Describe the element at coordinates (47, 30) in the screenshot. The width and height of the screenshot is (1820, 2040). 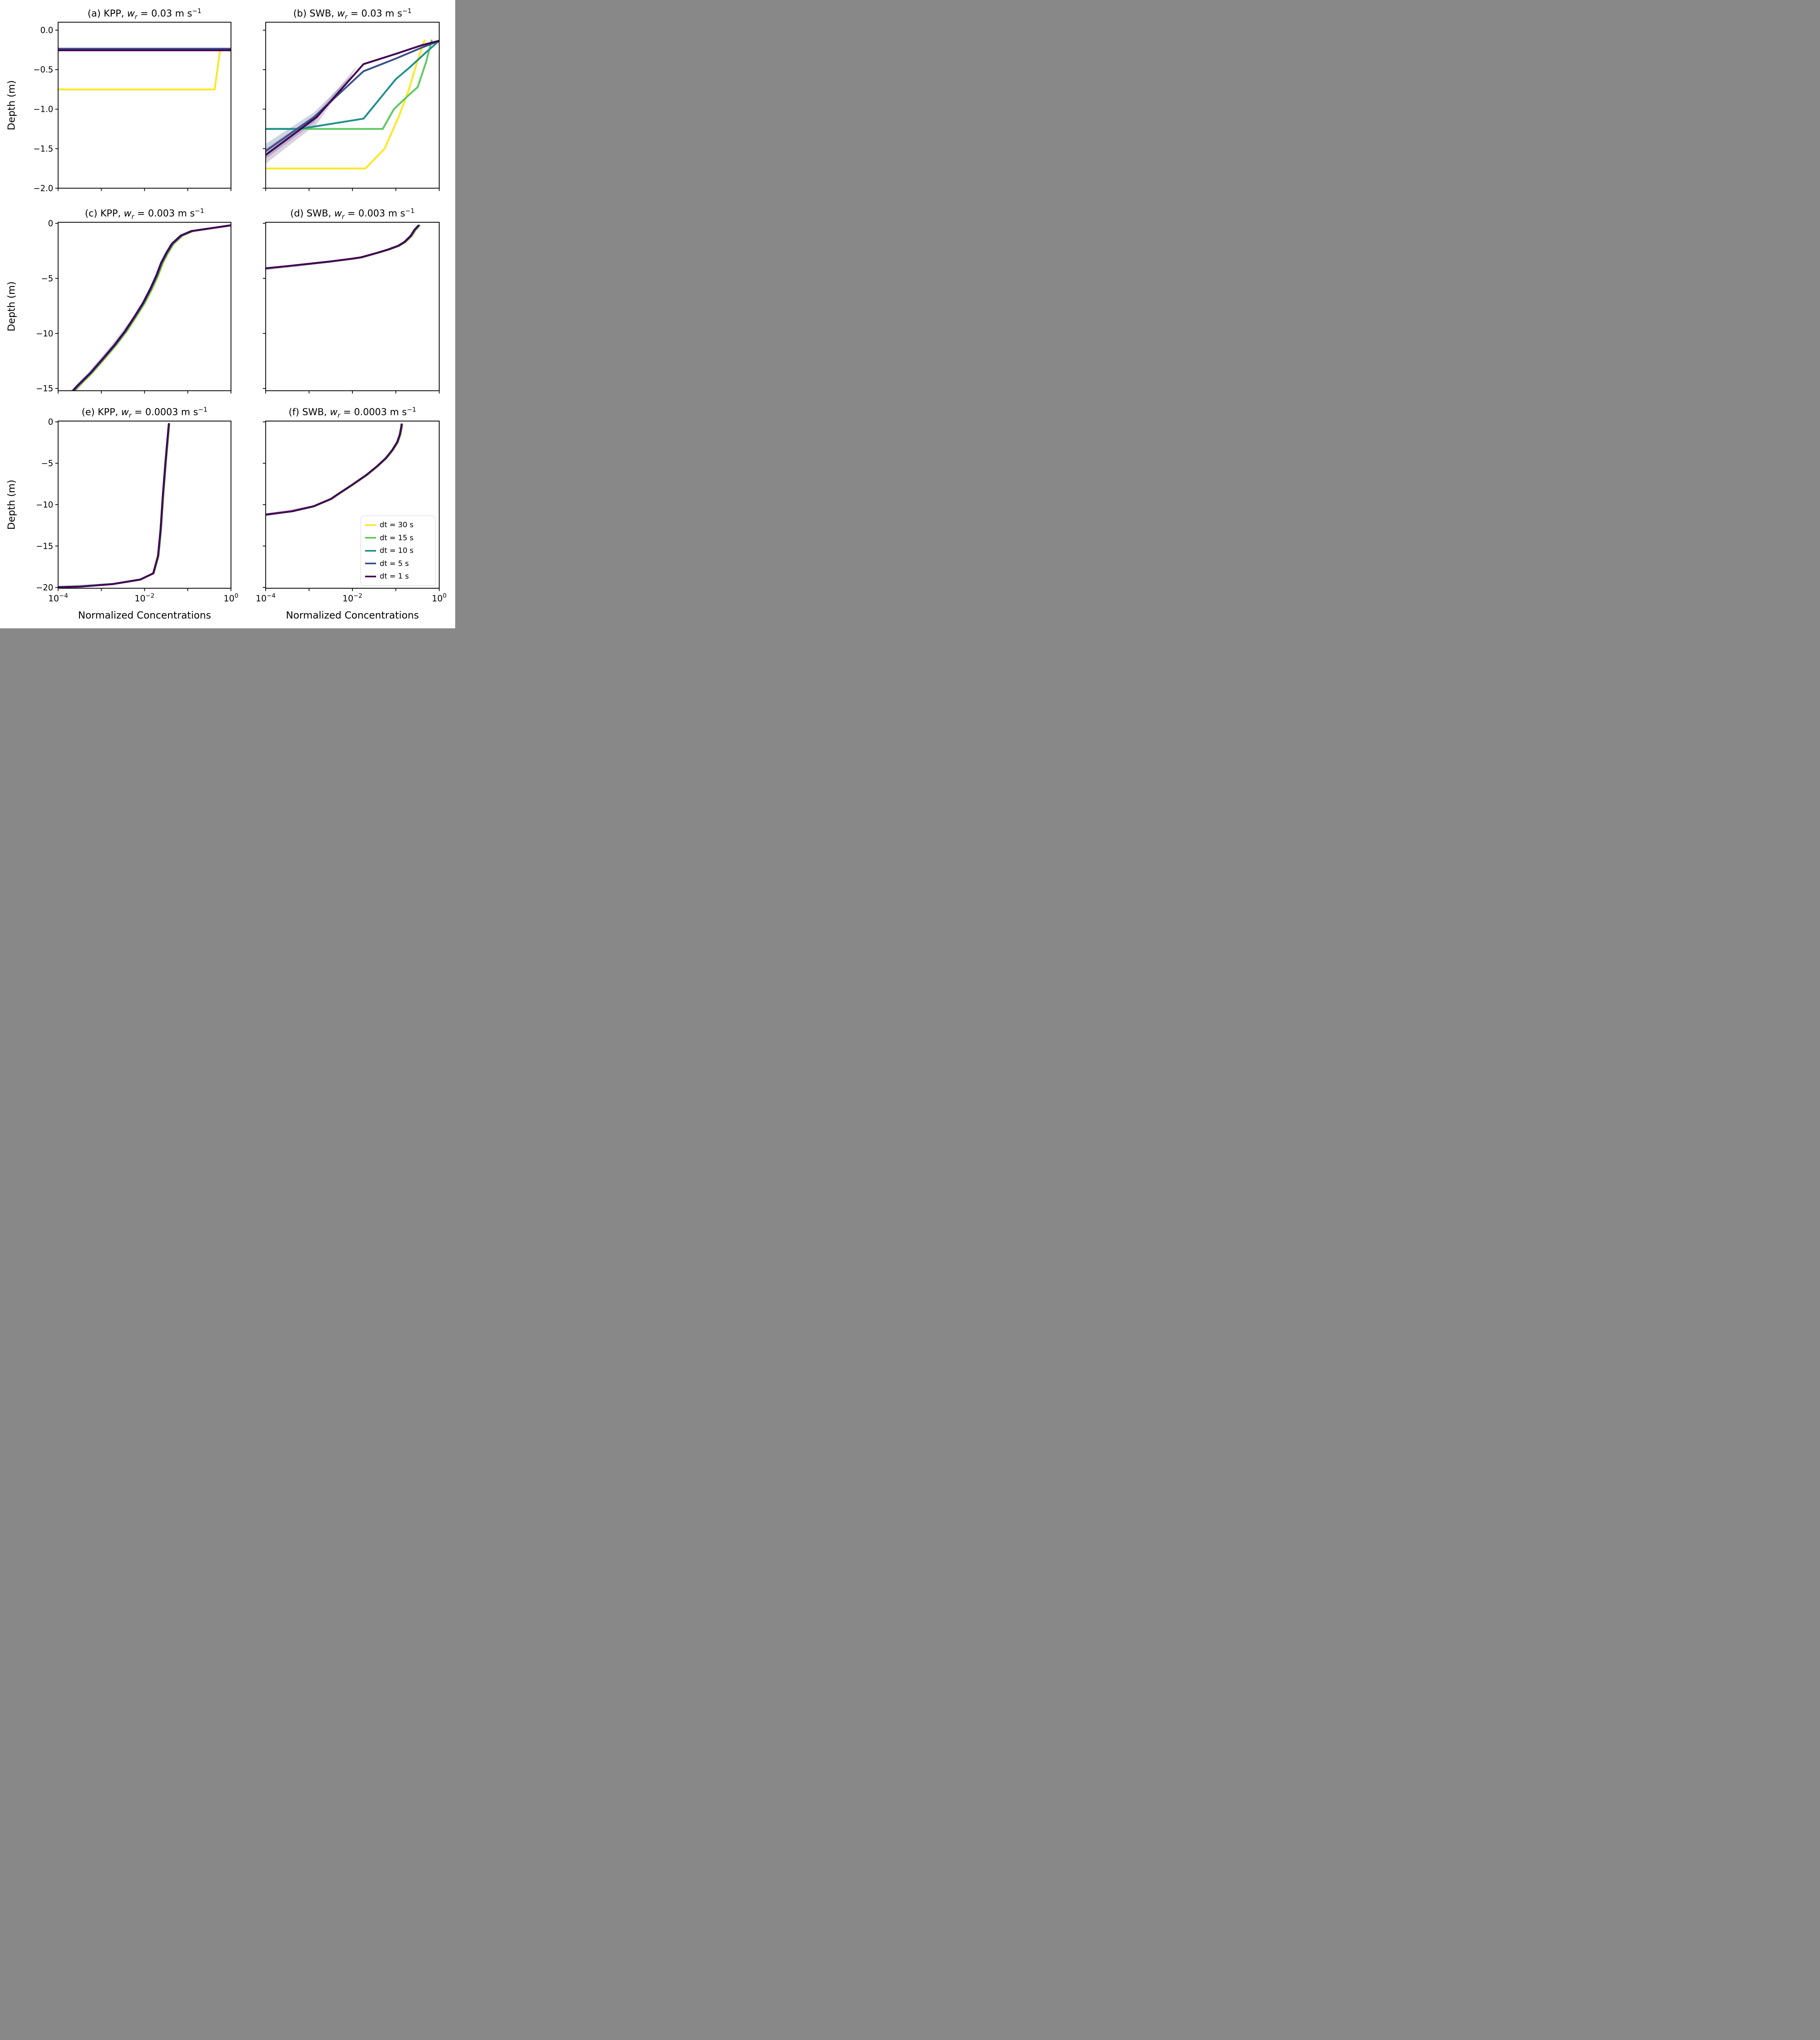
I see `y-tick-label: 0.0` at that location.